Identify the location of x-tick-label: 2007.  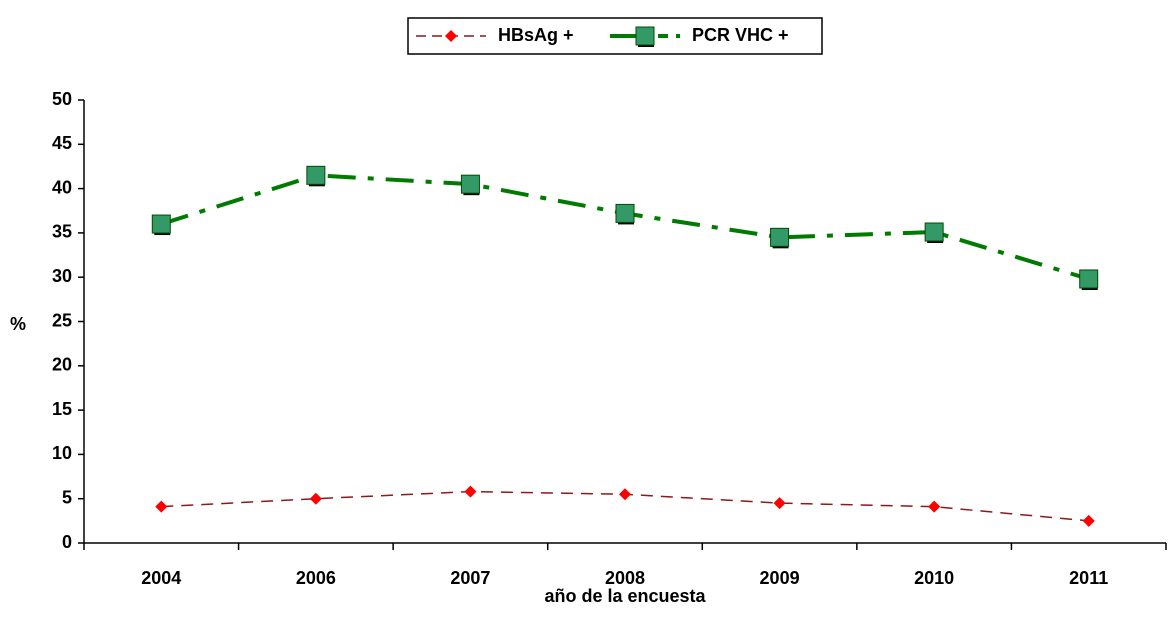
(470, 578).